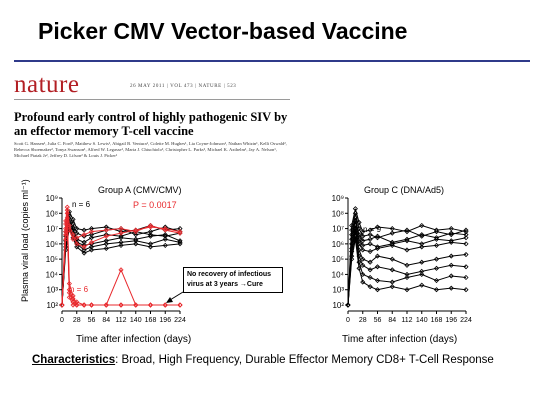 The height and width of the screenshot is (410, 546). I want to click on chart-a-x-tick-label: 56, so click(92, 320).